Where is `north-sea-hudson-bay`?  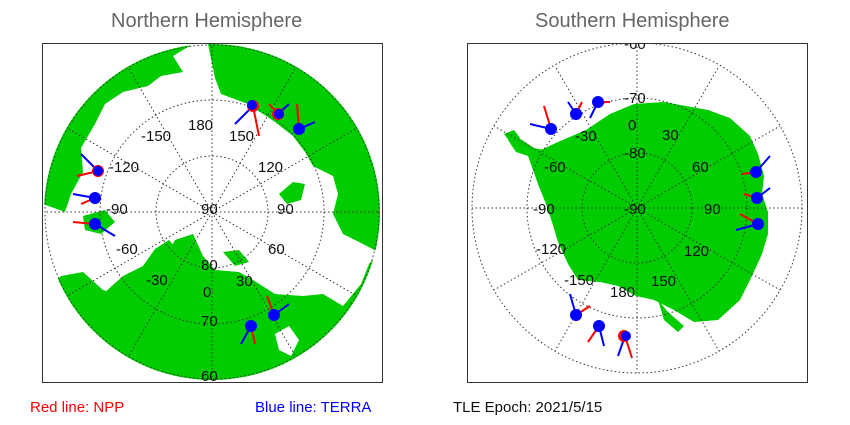 north-sea-hudson-bay is located at coordinates (75, 246).